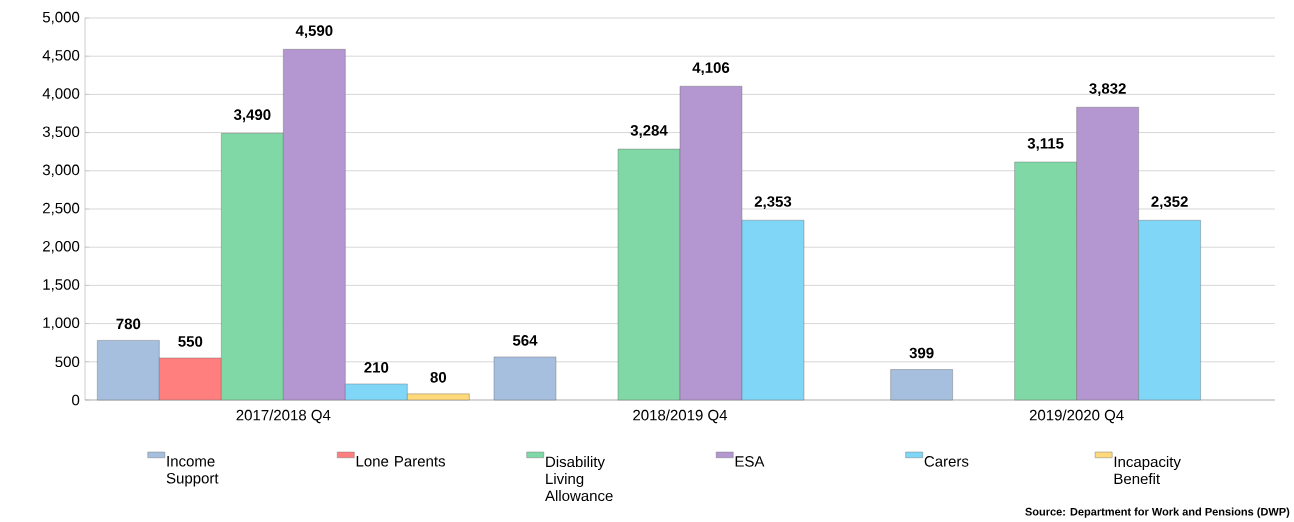 This screenshot has height=522, width=1294. Describe the element at coordinates (190, 341) in the screenshot. I see `data-label: 550` at that location.